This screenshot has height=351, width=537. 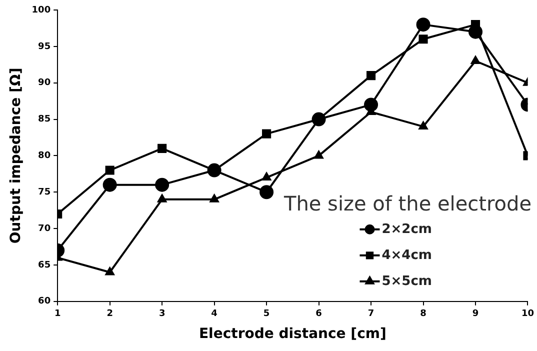 I want to click on x-tick-label: 8, so click(x=423, y=314).